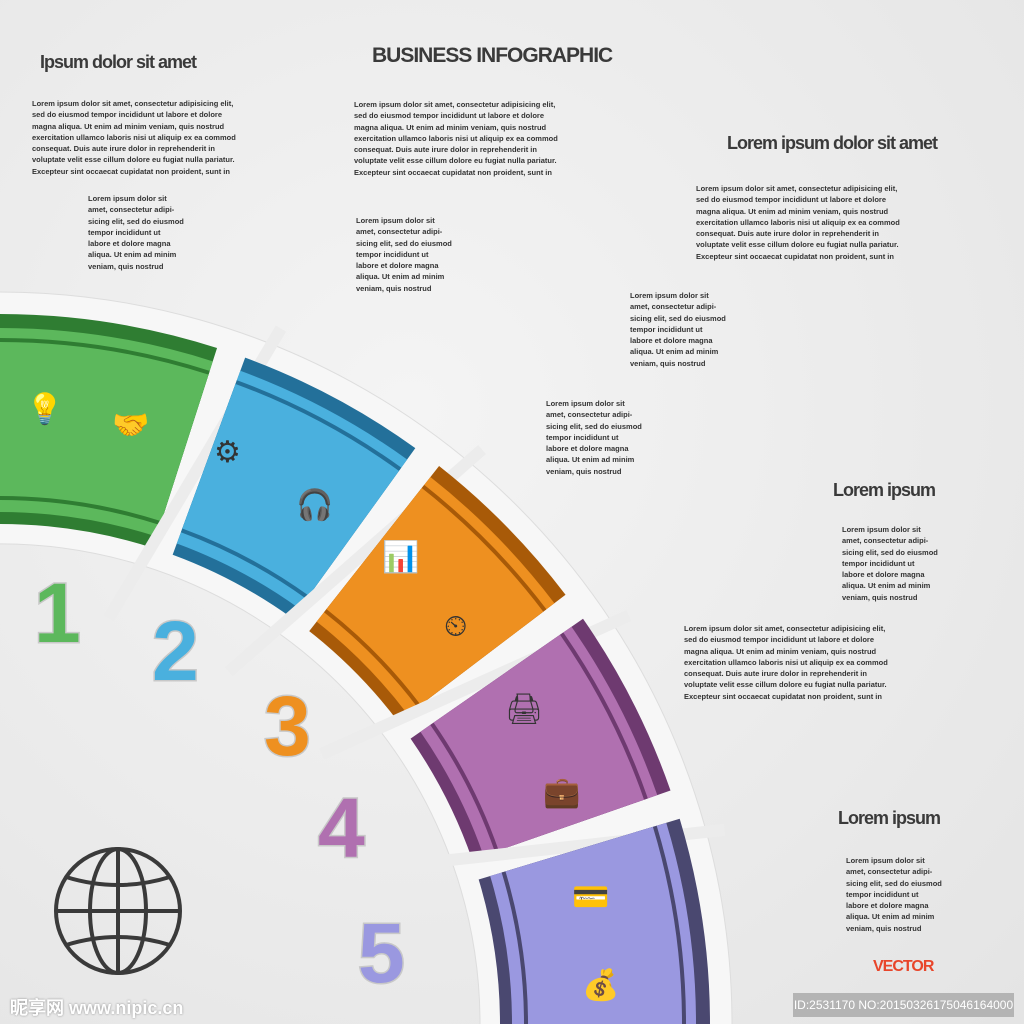  Describe the element at coordinates (97, 1008) in the screenshot. I see `watermark: 昵享网 www.nipic.cn` at that location.